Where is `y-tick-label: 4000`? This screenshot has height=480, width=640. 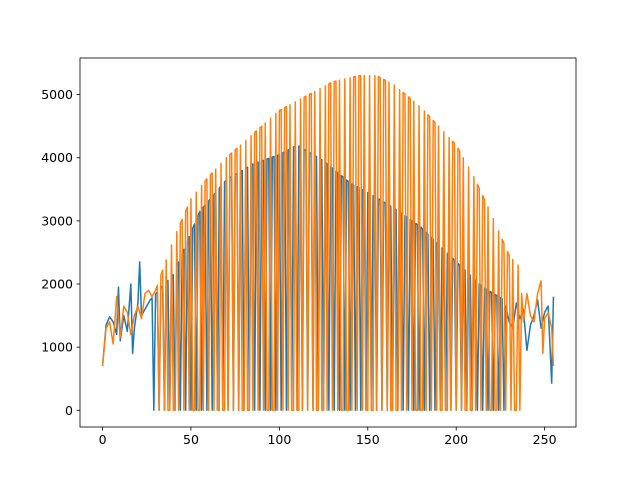 y-tick-label: 4000 is located at coordinates (57, 157).